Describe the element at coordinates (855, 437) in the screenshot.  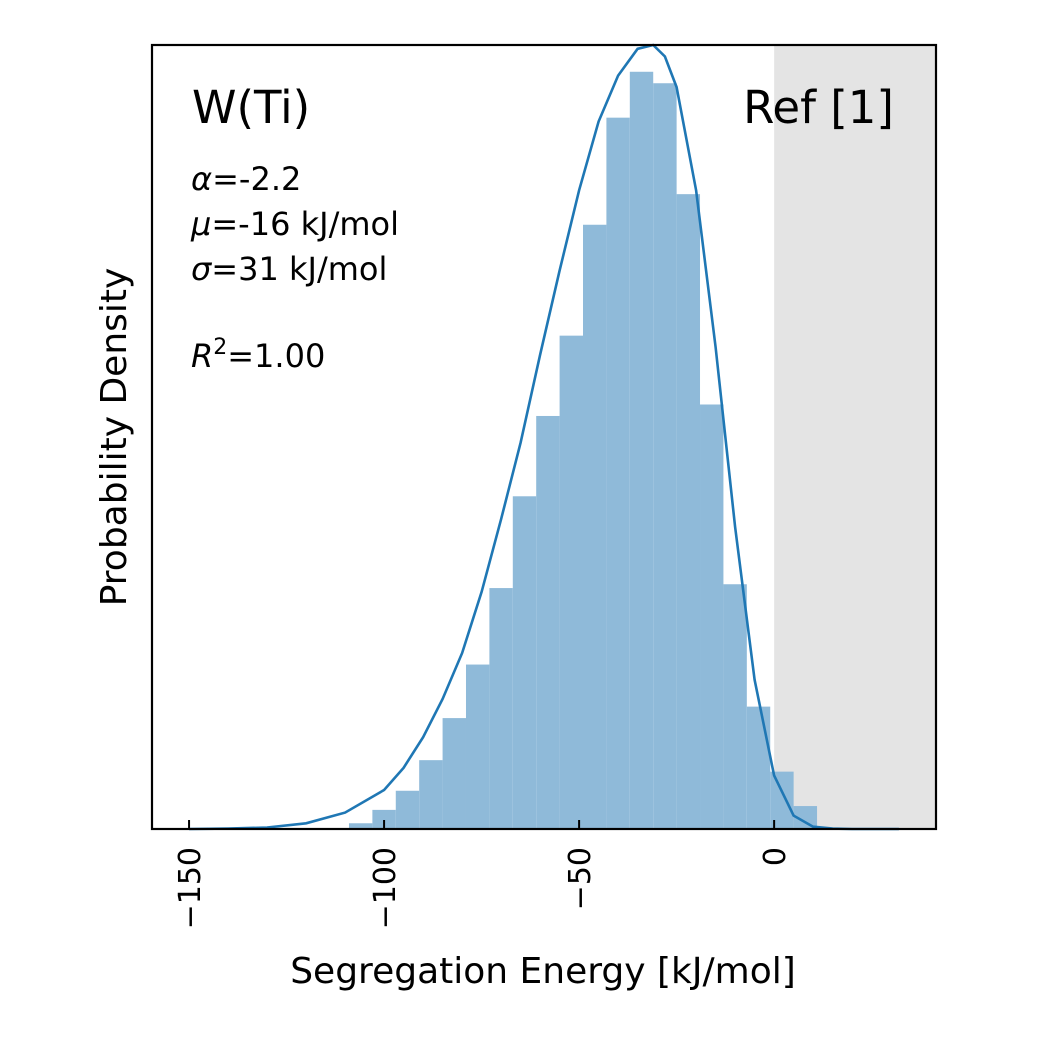
I see `reference-shaded-region` at that location.